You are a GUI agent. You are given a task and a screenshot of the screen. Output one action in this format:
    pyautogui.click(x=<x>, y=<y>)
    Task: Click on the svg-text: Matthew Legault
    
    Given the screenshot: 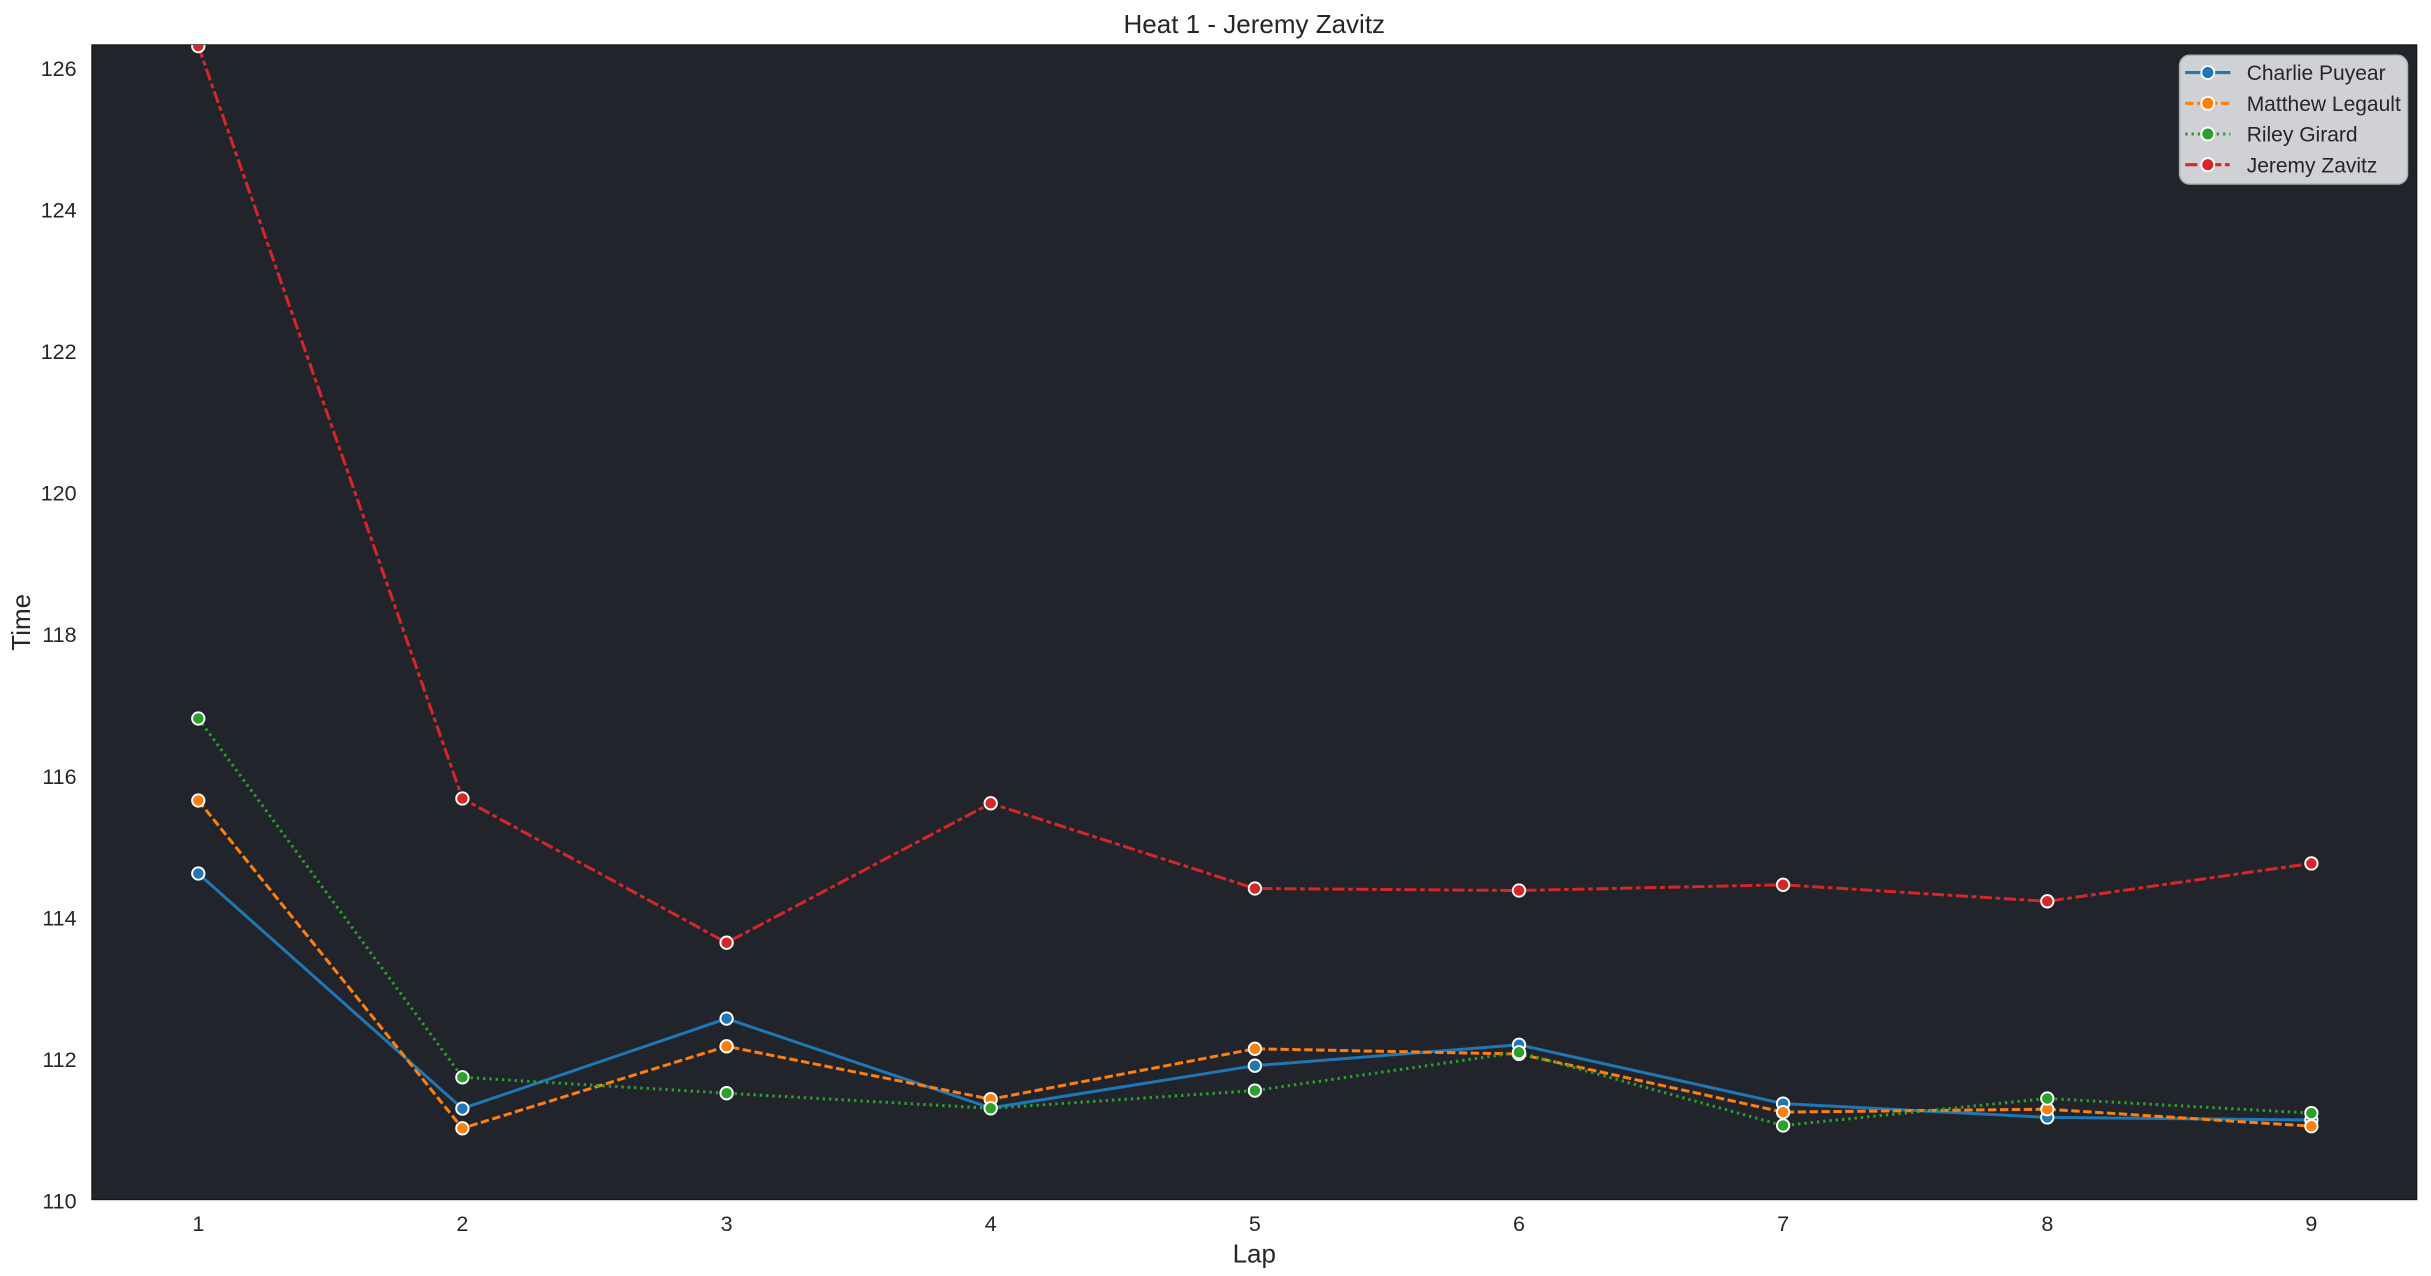 What is the action you would take?
    pyautogui.click(x=2324, y=104)
    